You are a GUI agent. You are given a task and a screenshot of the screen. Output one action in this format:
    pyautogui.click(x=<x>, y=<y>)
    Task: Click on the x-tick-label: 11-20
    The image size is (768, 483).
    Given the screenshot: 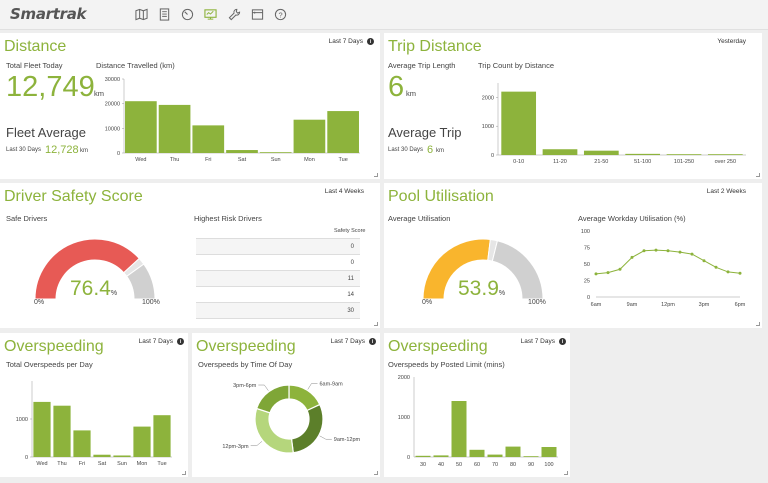 What is the action you would take?
    pyautogui.click(x=560, y=162)
    